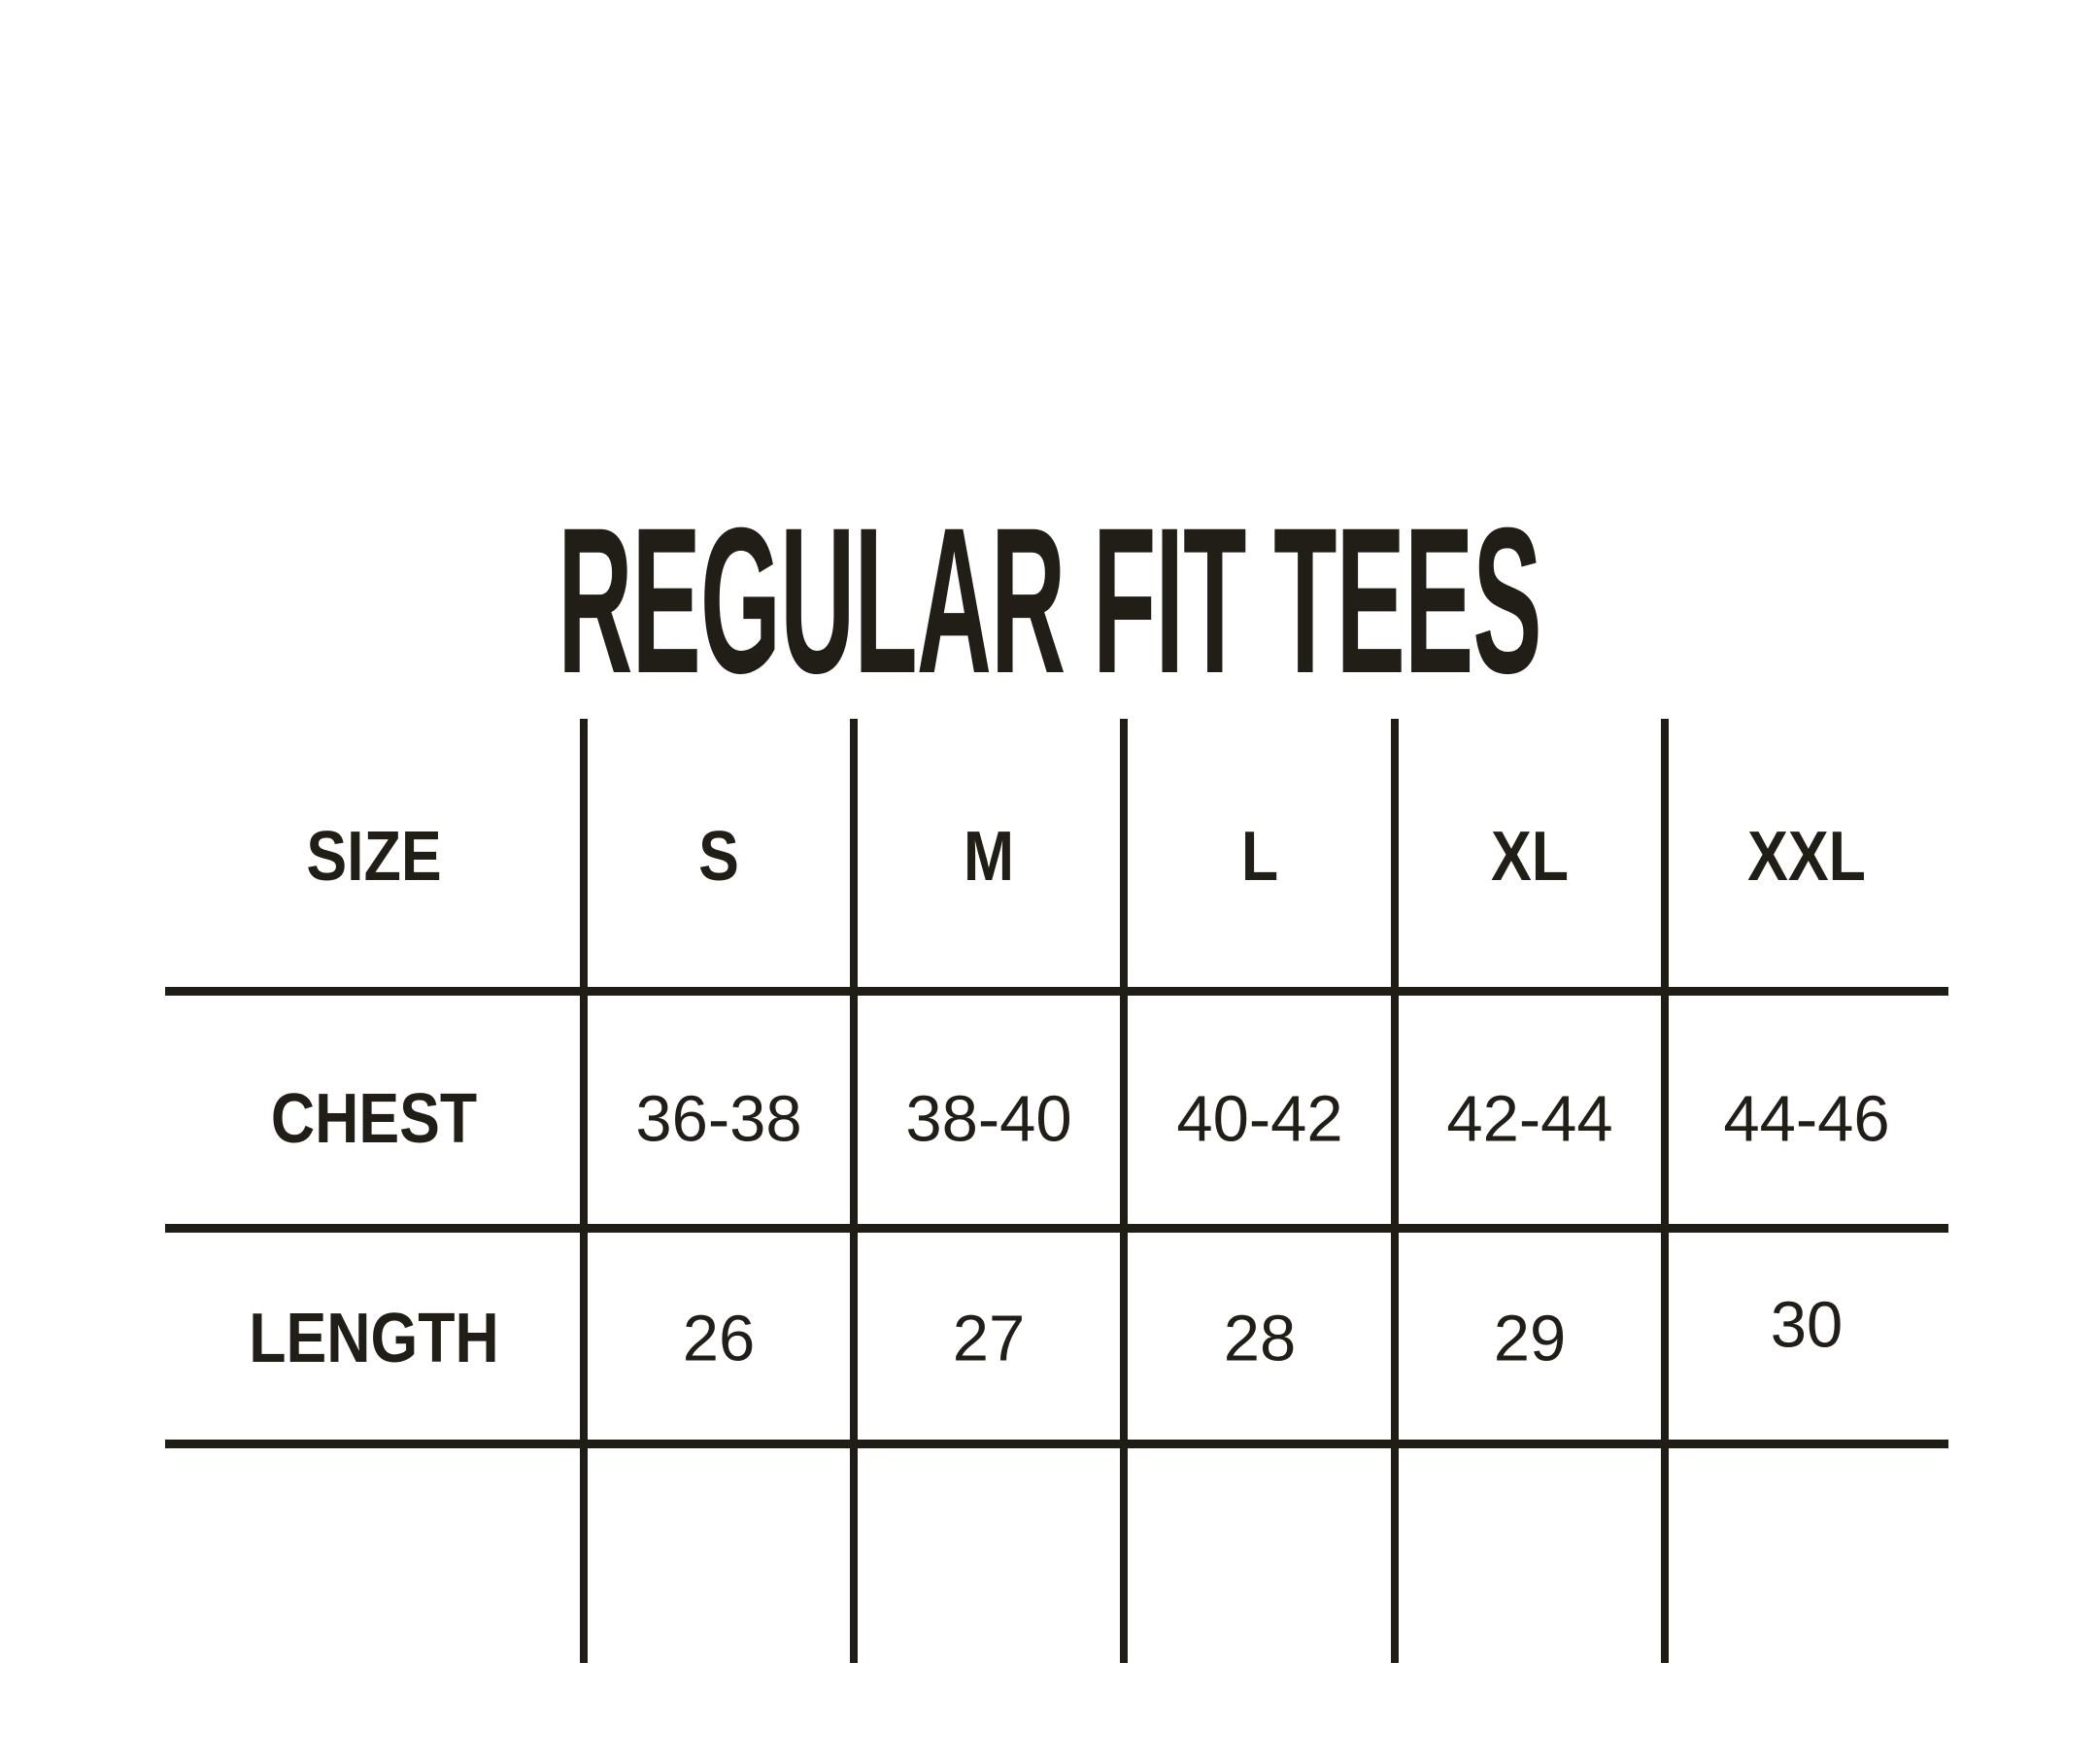 This screenshot has height=1764, width=2098. I want to click on column-header-size: SIZE, so click(374, 857).